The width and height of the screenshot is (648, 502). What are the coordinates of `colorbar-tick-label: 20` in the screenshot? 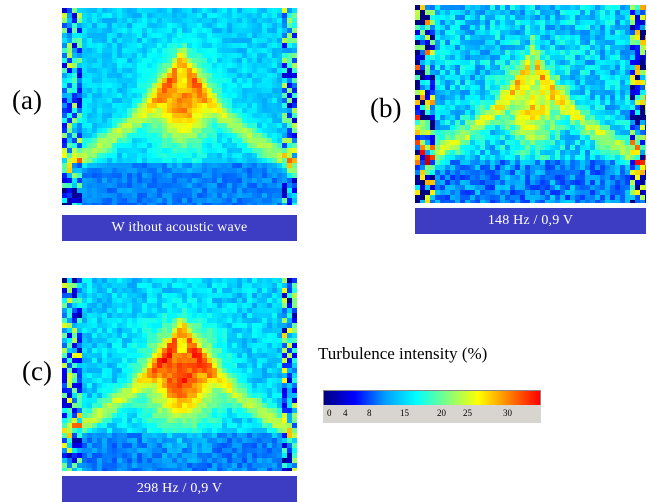 It's located at (441, 413).